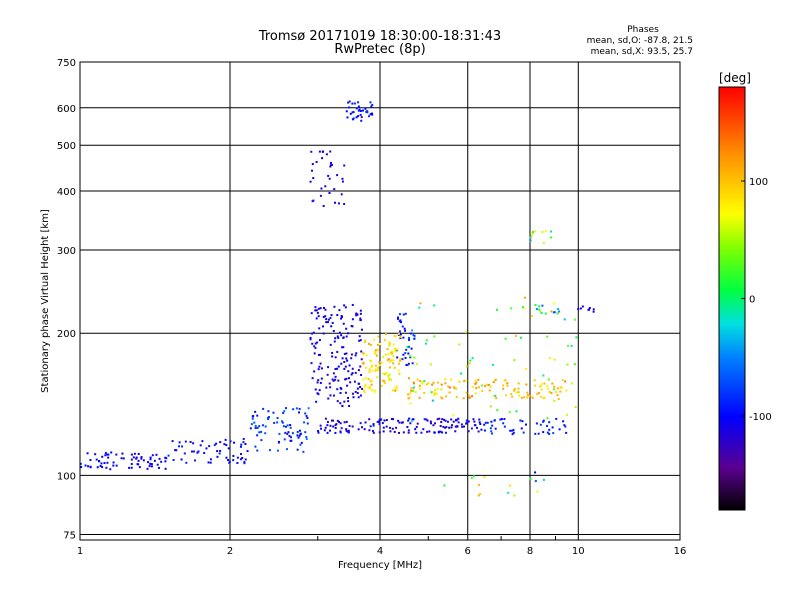 This screenshot has height=600, width=800. I want to click on x-axis-label: Frequency [MHz], so click(380, 565).